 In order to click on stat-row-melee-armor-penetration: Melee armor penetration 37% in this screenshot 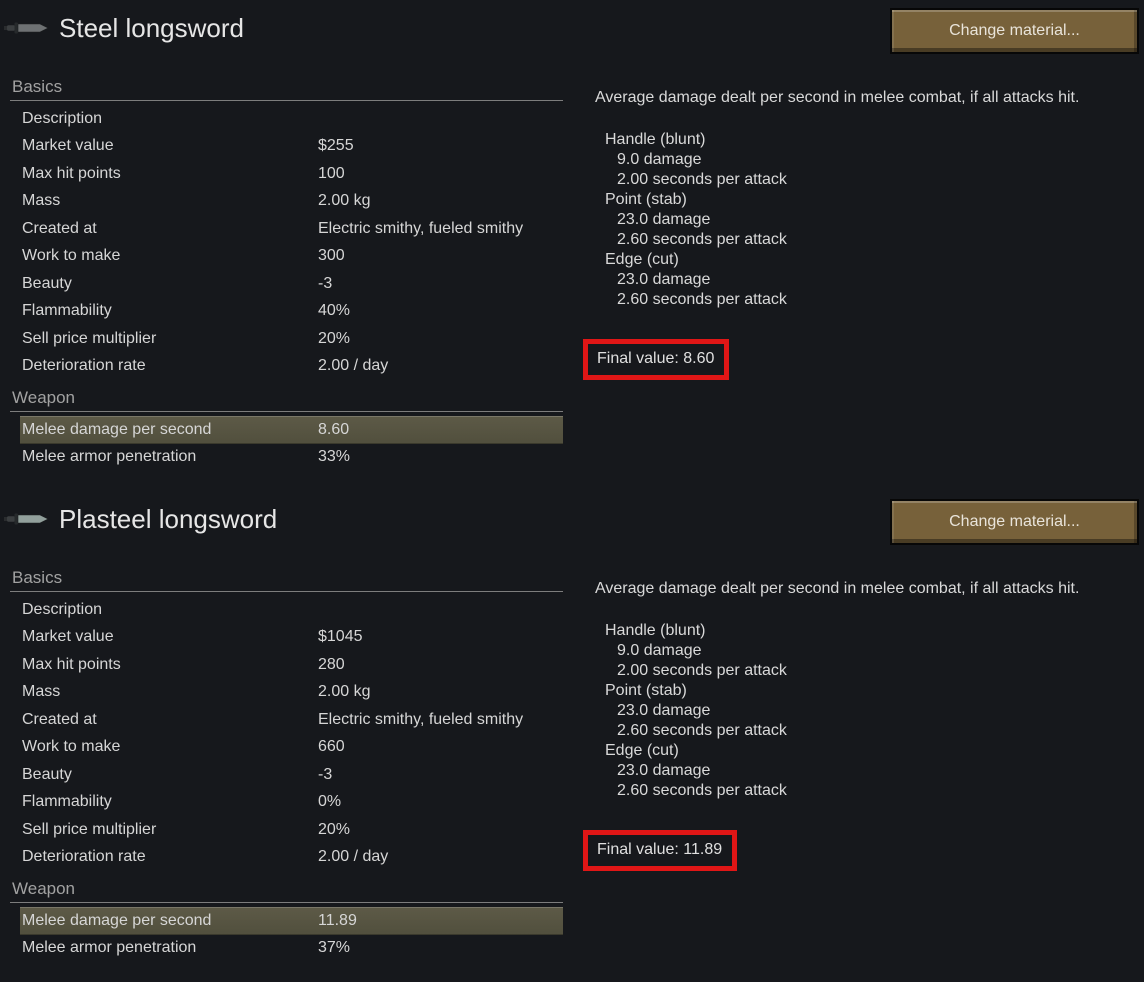, I will do `click(291, 949)`.